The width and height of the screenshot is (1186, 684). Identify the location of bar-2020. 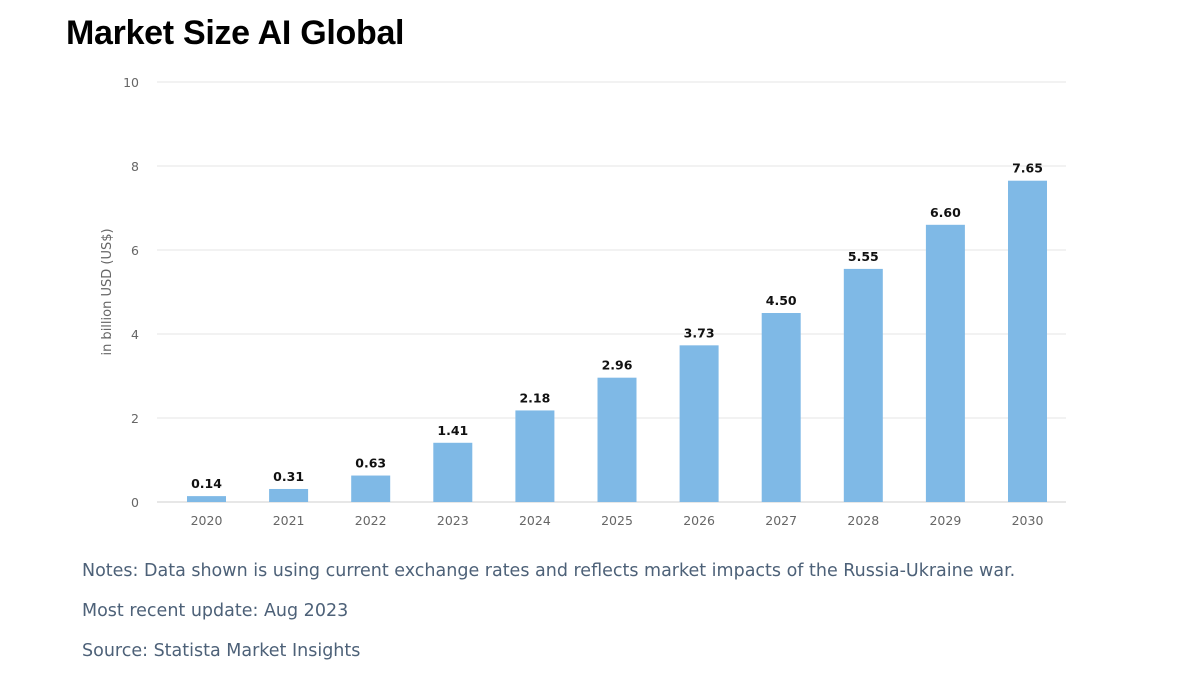
(206, 499).